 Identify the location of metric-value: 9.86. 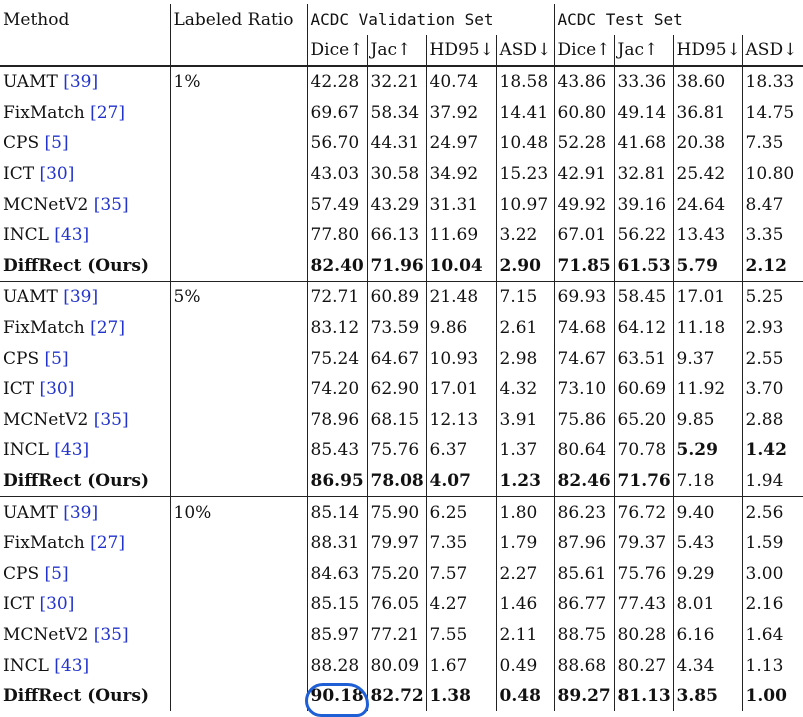
(460, 328).